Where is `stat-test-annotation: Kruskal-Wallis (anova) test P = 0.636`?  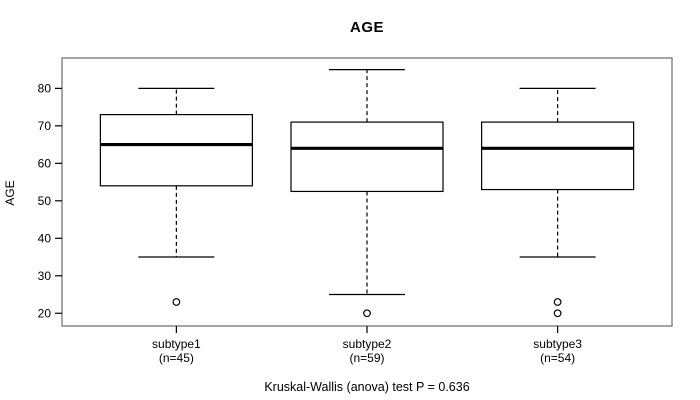 stat-test-annotation: Kruskal-Wallis (anova) test P = 0.636 is located at coordinates (367, 387).